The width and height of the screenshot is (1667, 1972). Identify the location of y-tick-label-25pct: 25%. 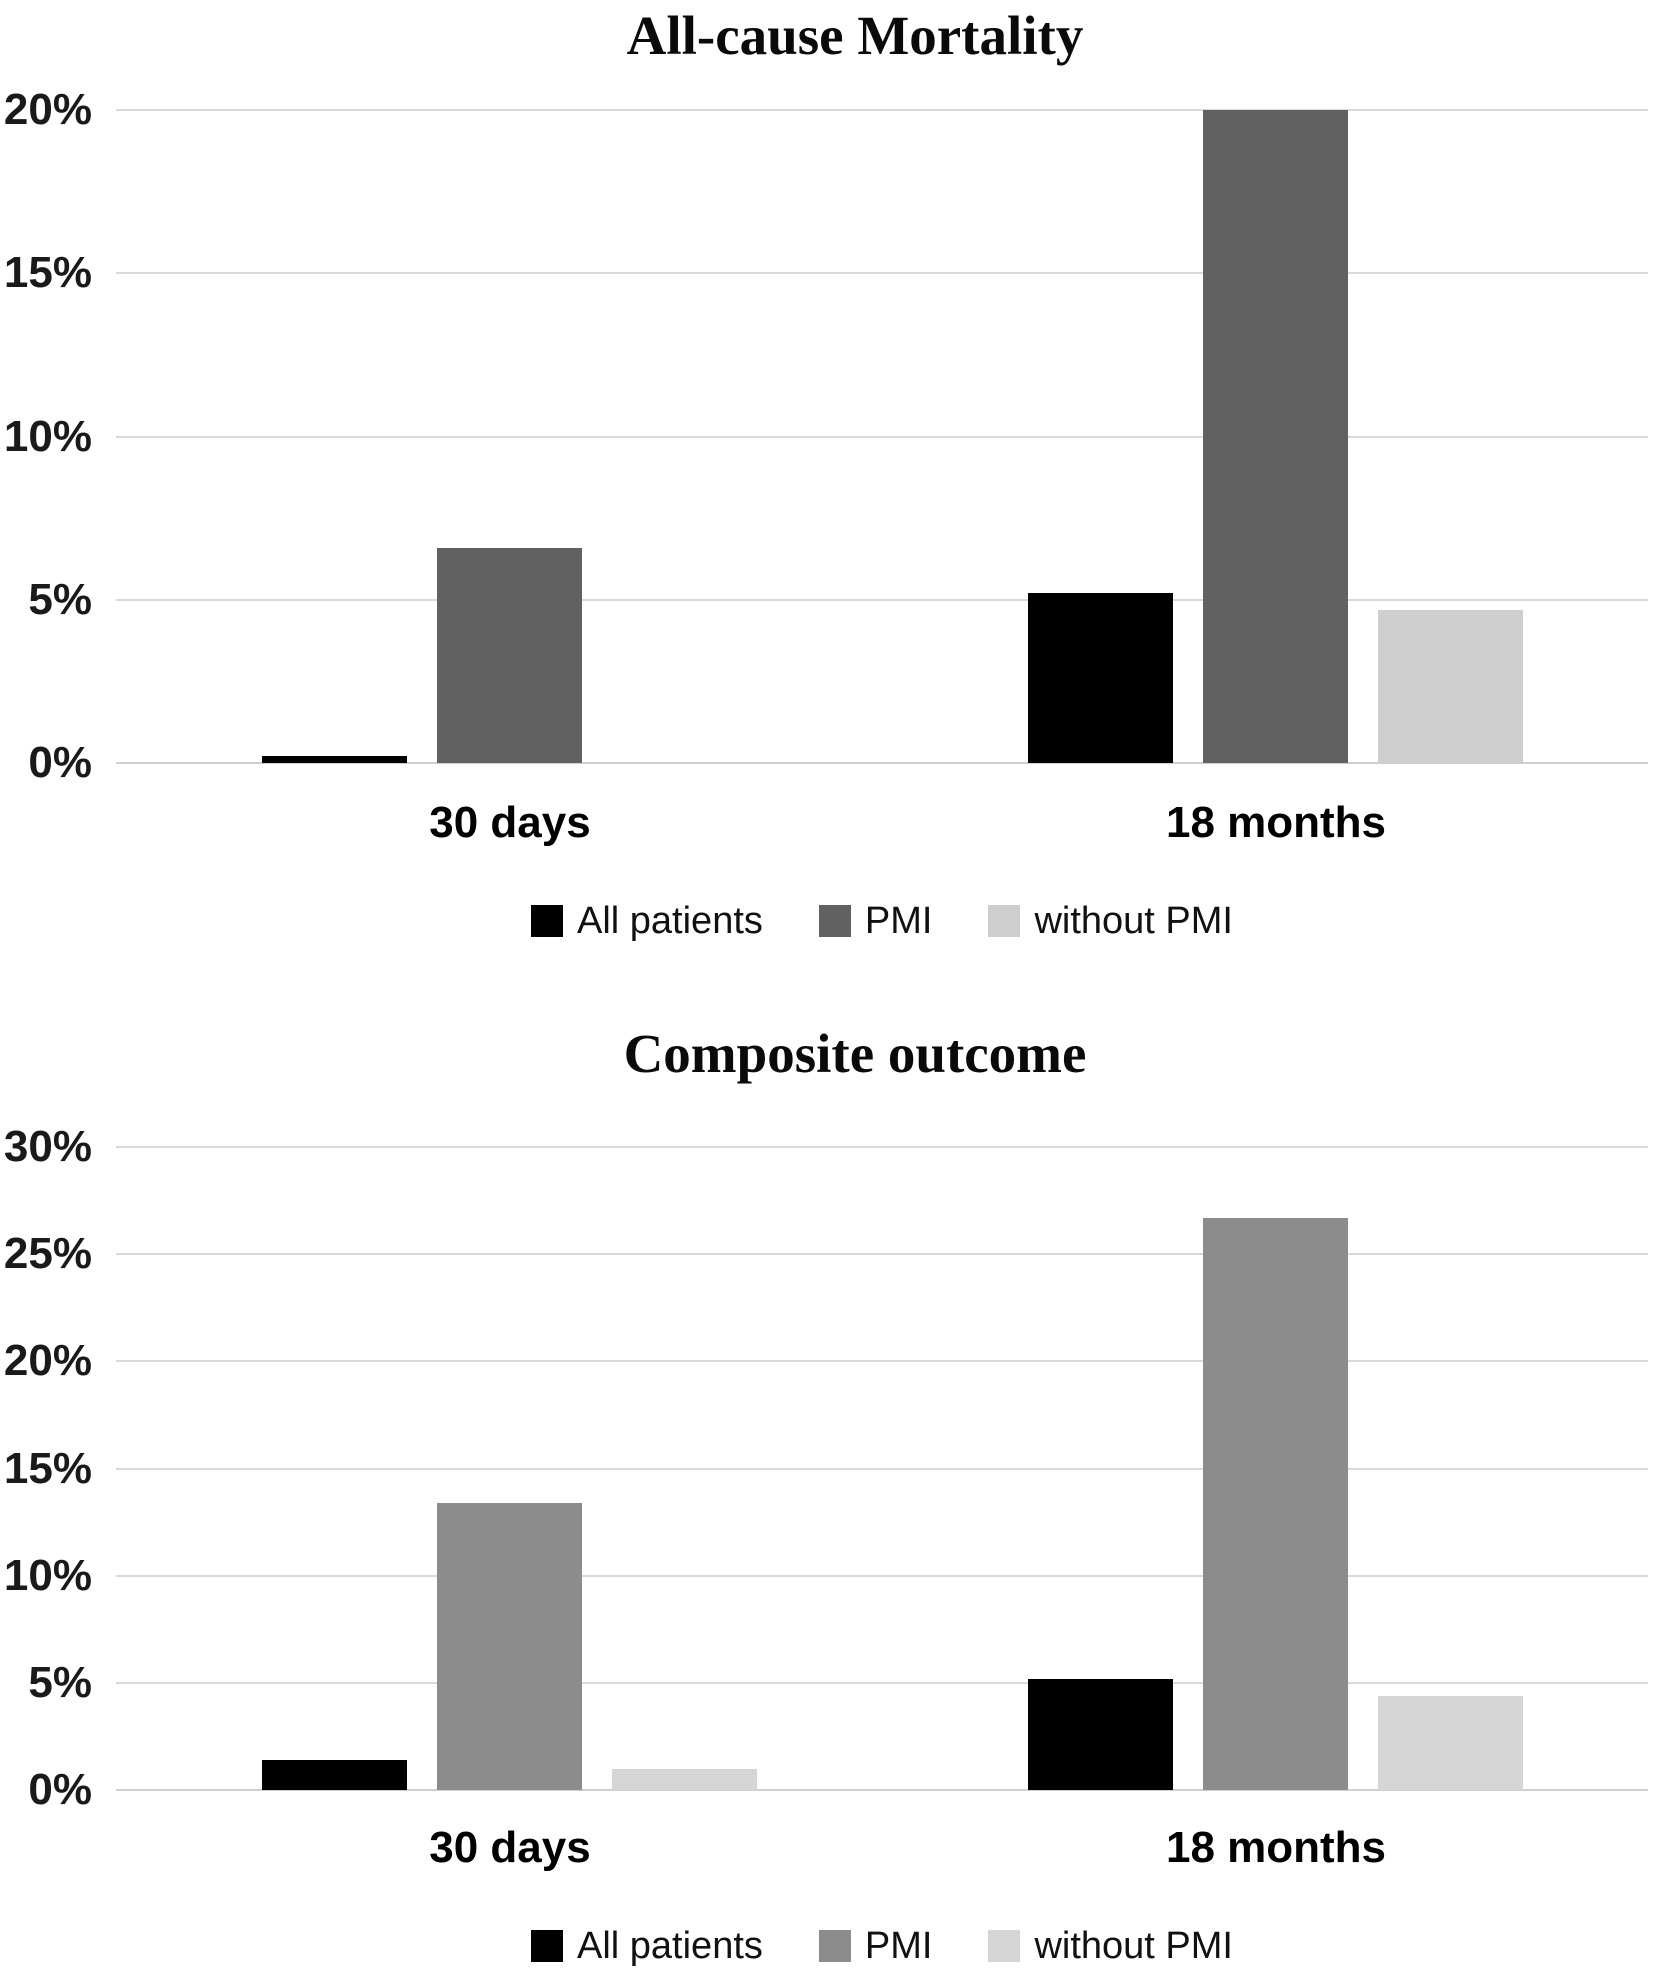
(47, 1253).